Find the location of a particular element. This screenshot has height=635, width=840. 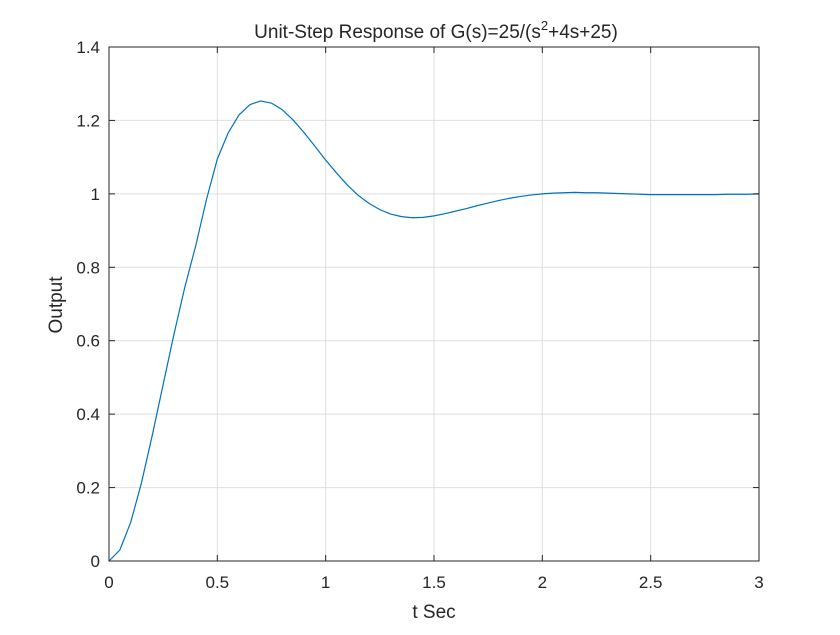

x-tick-label: 1 is located at coordinates (325, 582).